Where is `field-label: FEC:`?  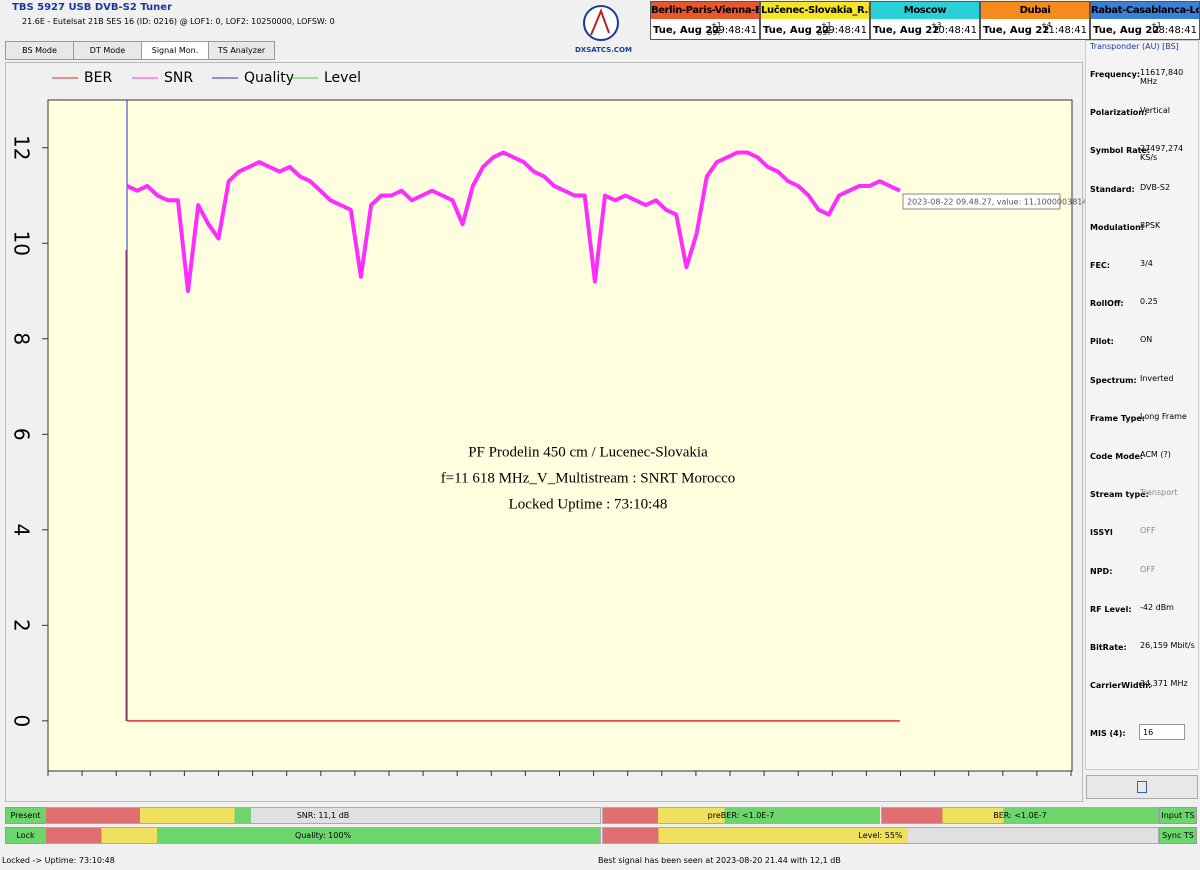 field-label: FEC: is located at coordinates (1100, 265).